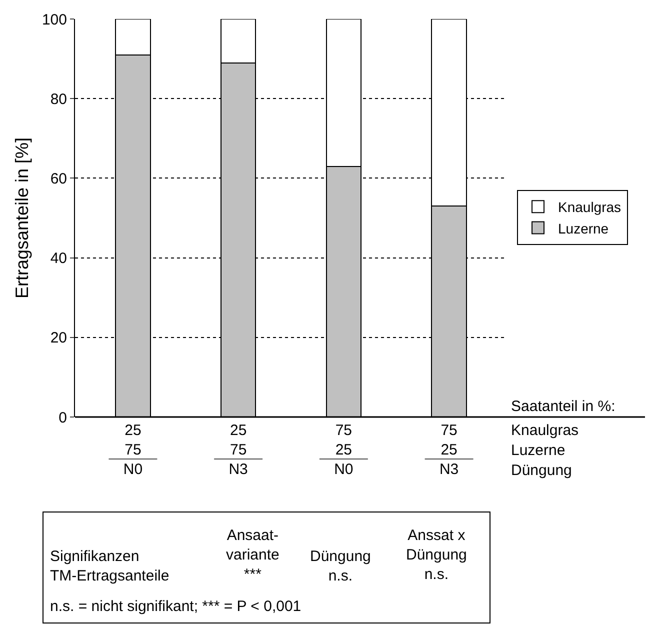  I want to click on text: Anssat x Düngung n.s., so click(436, 555).